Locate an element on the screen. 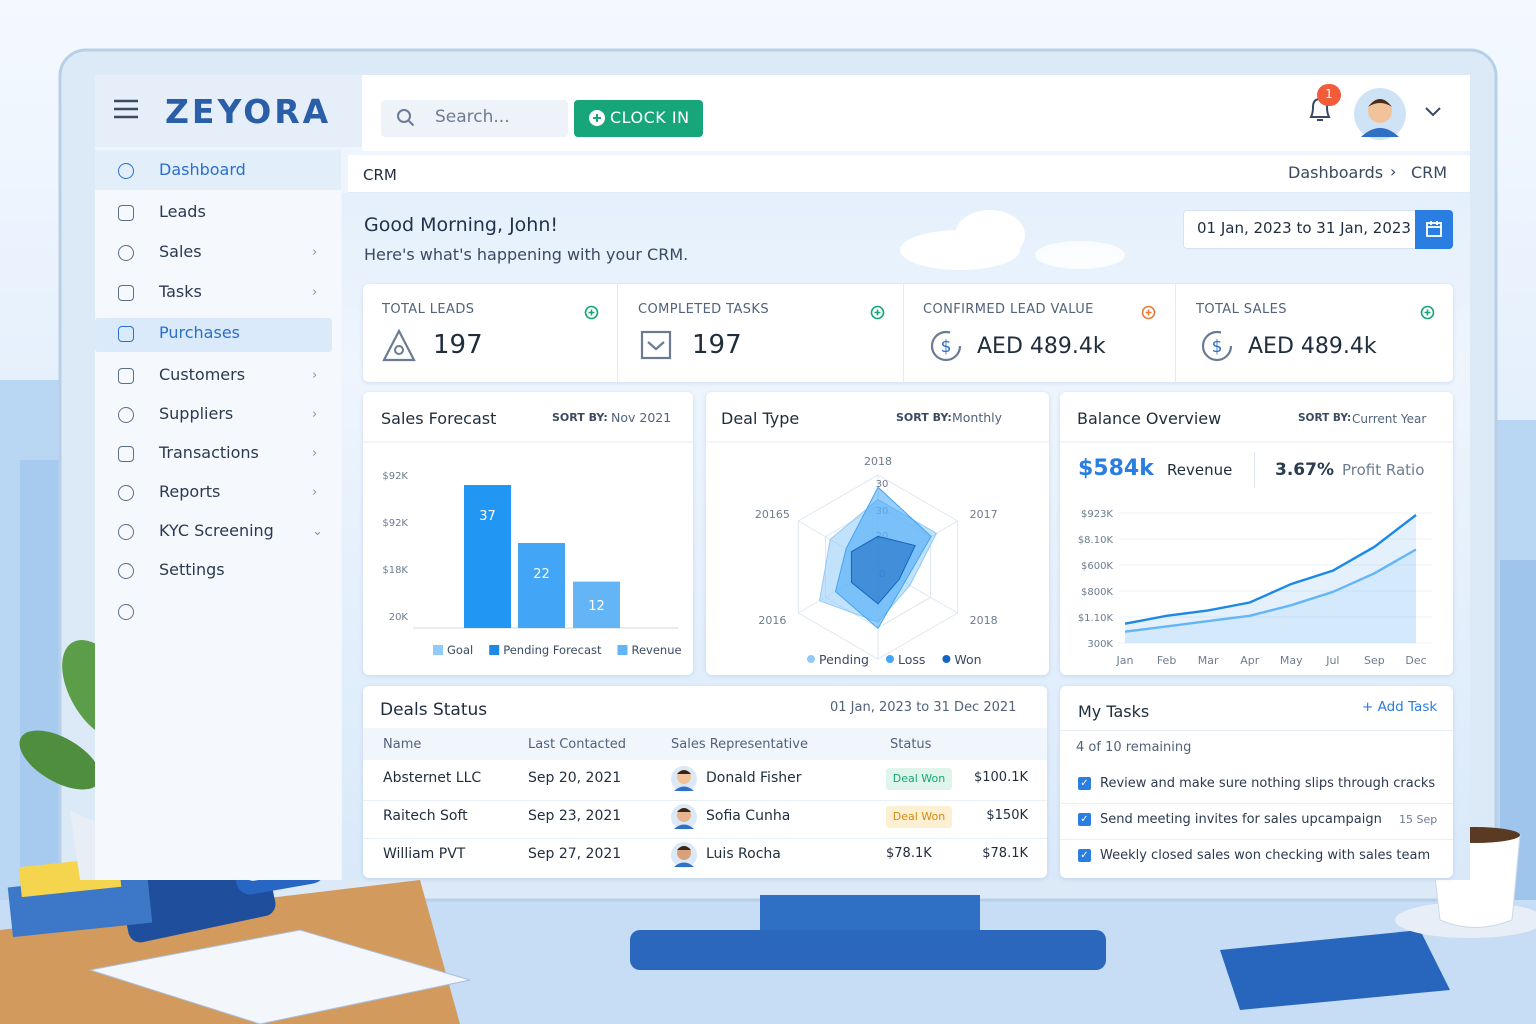  rep-avatar is located at coordinates (684, 855).